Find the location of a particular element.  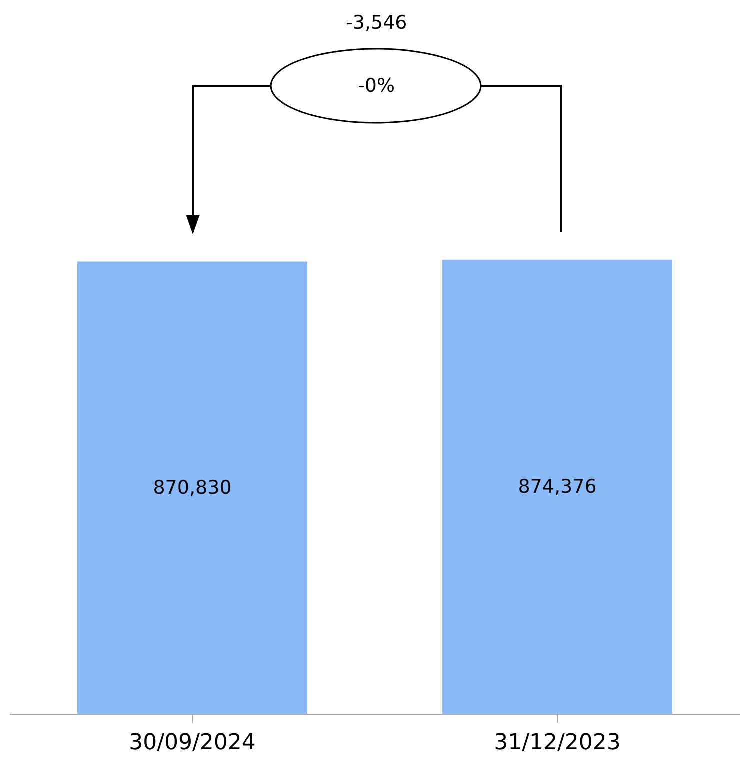

x-tick-label: 30/09/2024 is located at coordinates (192, 743).